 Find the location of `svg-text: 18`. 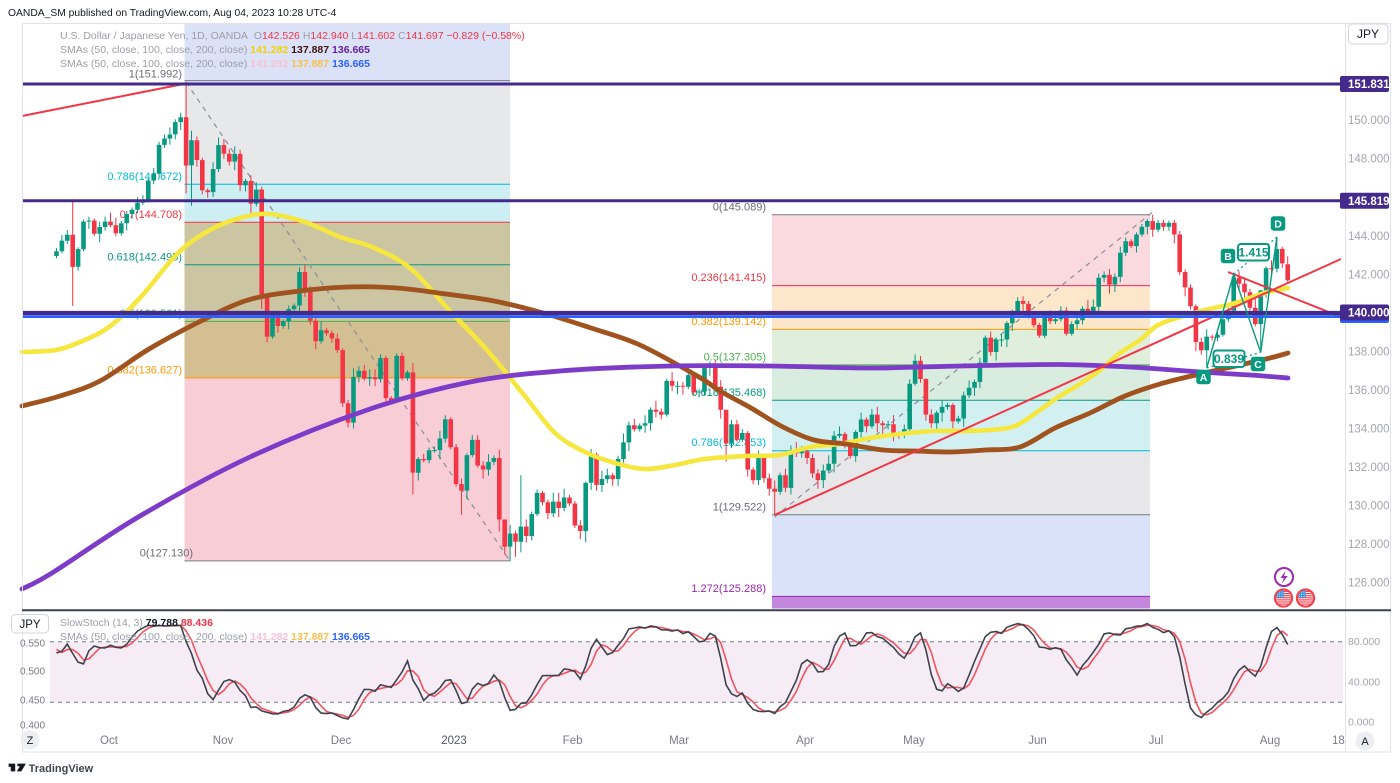

svg-text: 18 is located at coordinates (1338, 741).